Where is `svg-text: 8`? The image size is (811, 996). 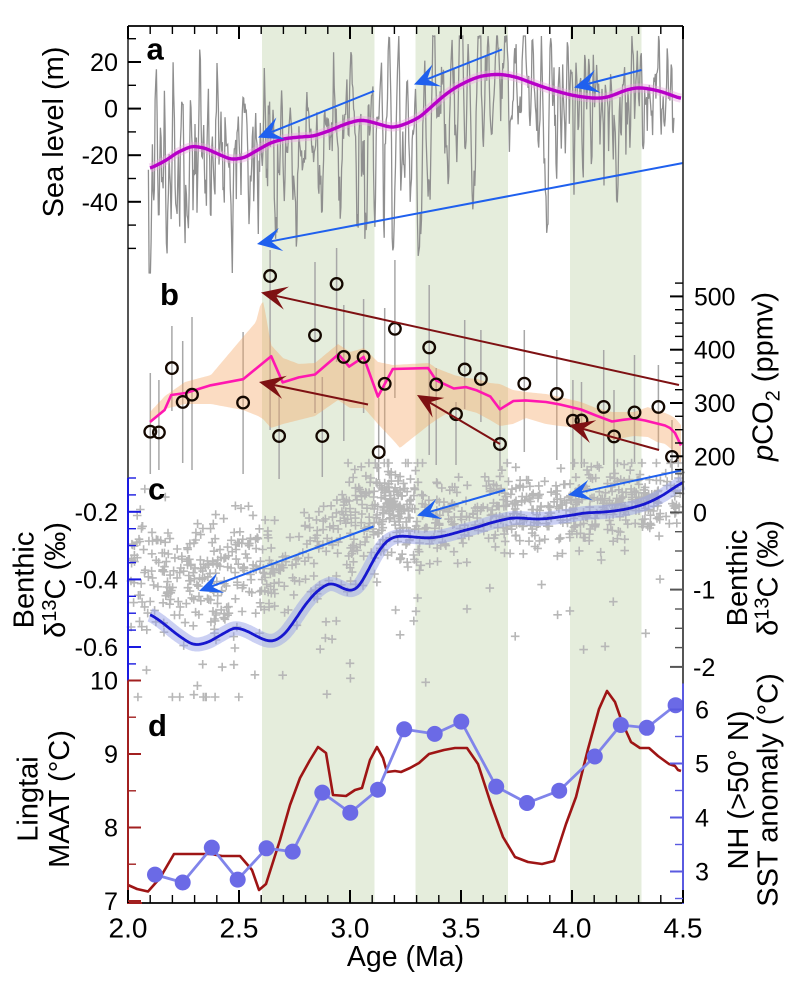 svg-text: 8 is located at coordinates (111, 829).